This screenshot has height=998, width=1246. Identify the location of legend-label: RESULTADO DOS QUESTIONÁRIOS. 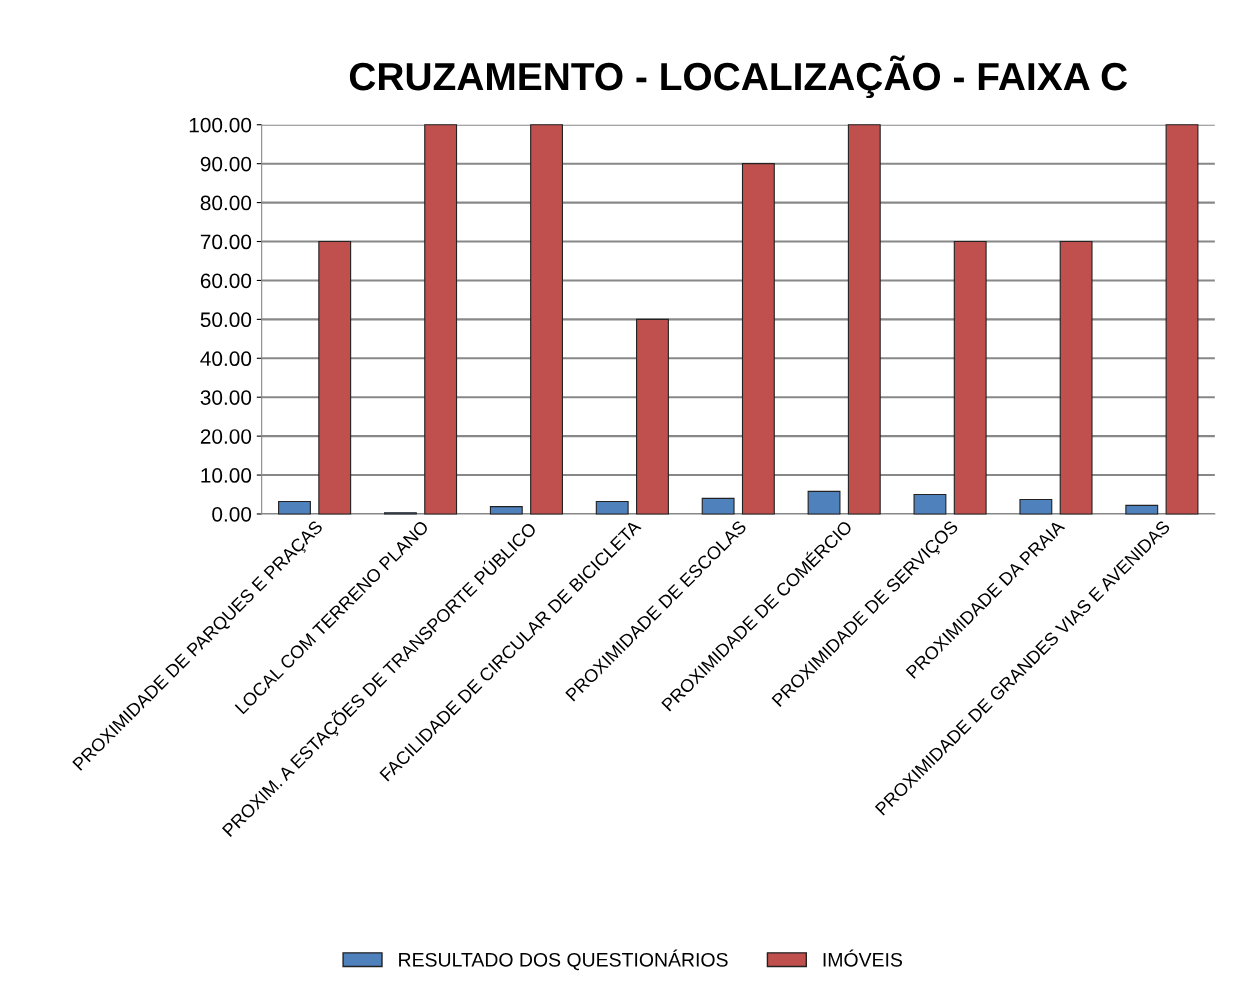
(563, 960).